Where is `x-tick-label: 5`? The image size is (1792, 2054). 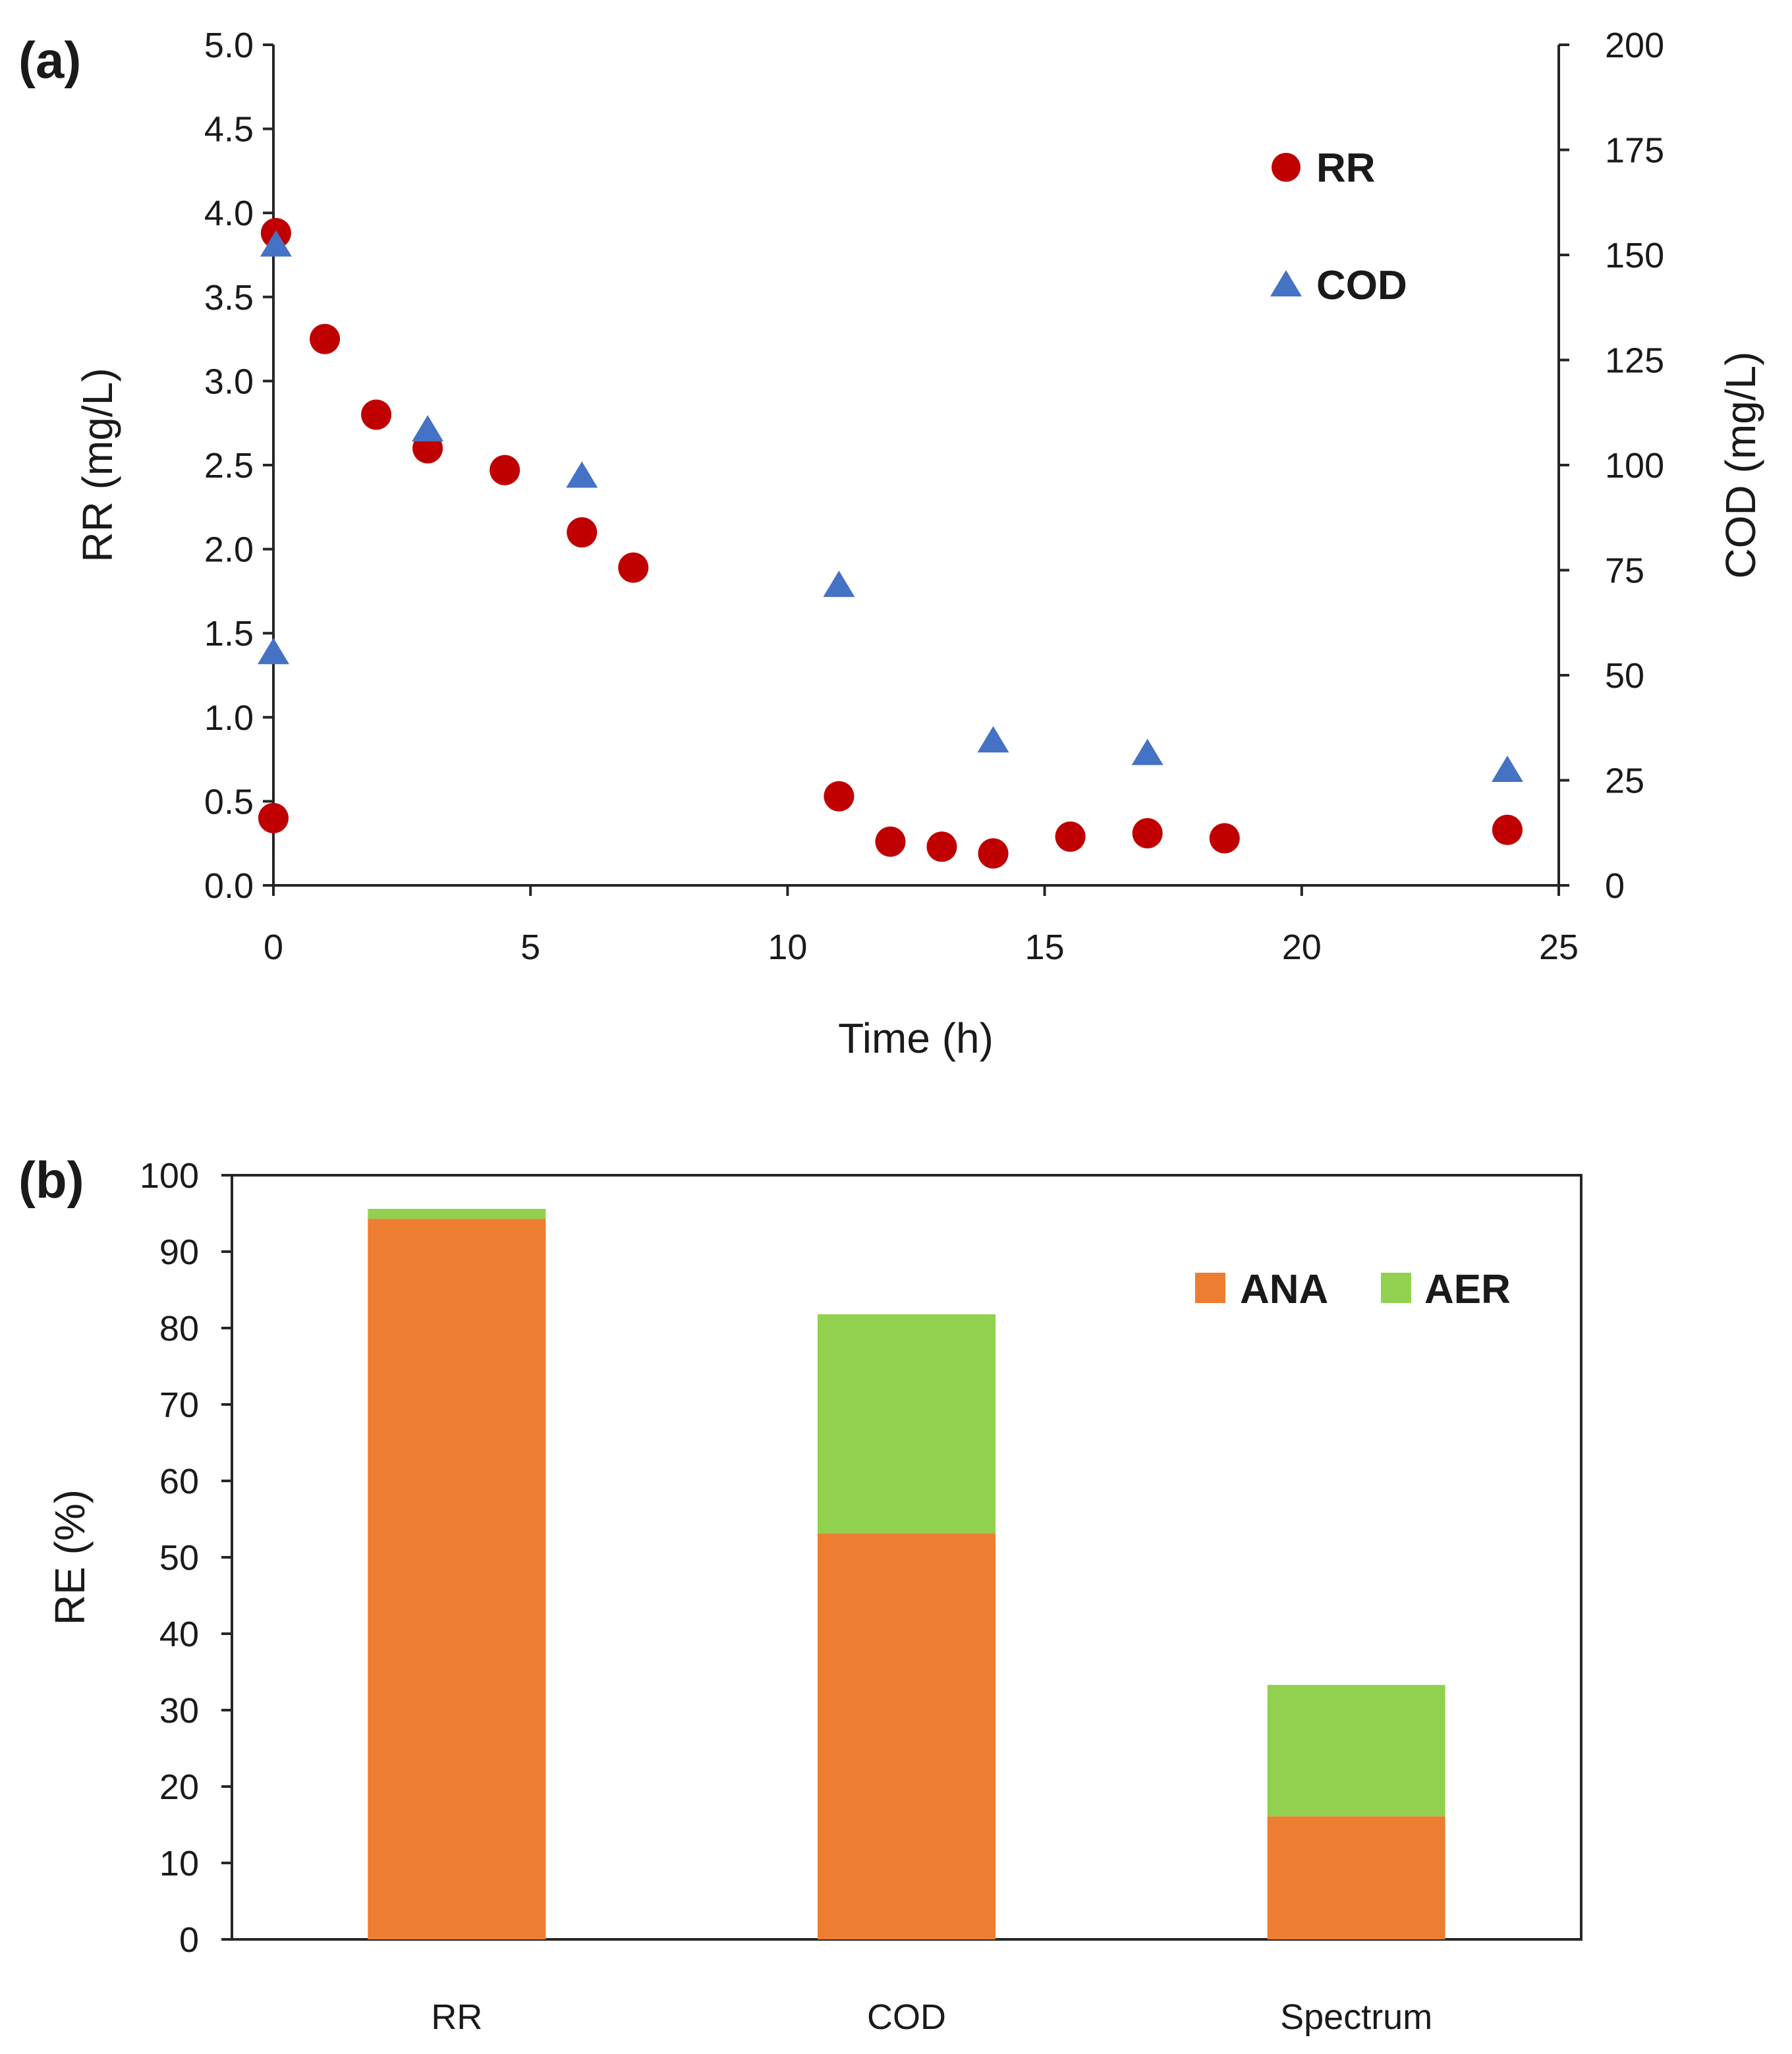 x-tick-label: 5 is located at coordinates (530, 947).